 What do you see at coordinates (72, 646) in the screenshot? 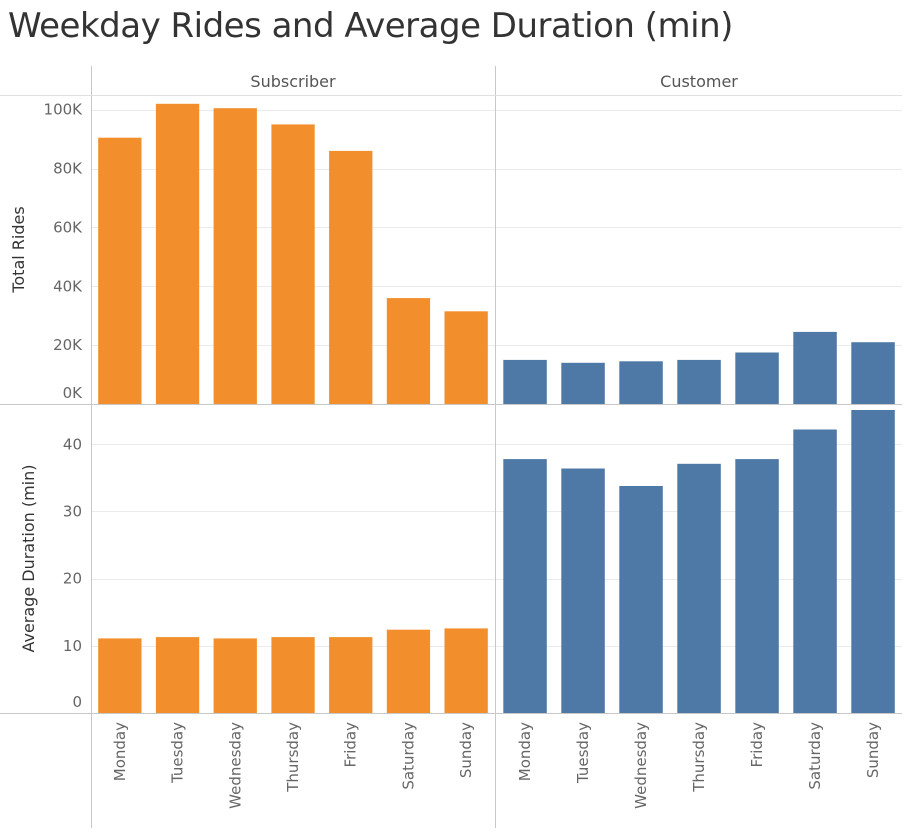
I see `y-tick-label: 10` at bounding box center [72, 646].